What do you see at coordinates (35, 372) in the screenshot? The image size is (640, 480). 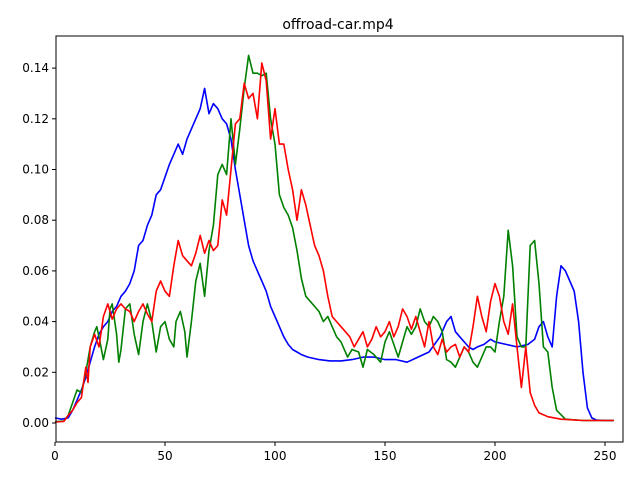 I see `y-tick-label: 0.02` at bounding box center [35, 372].